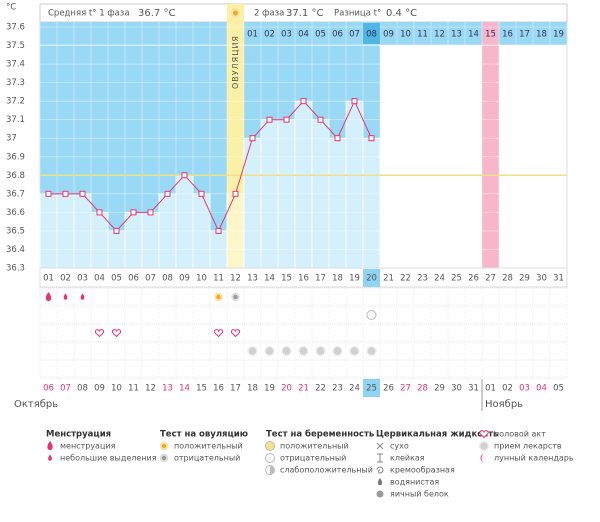 The height and width of the screenshot is (522, 600). Describe the element at coordinates (490, 389) in the screenshot. I see `date-label: 01` at that location.